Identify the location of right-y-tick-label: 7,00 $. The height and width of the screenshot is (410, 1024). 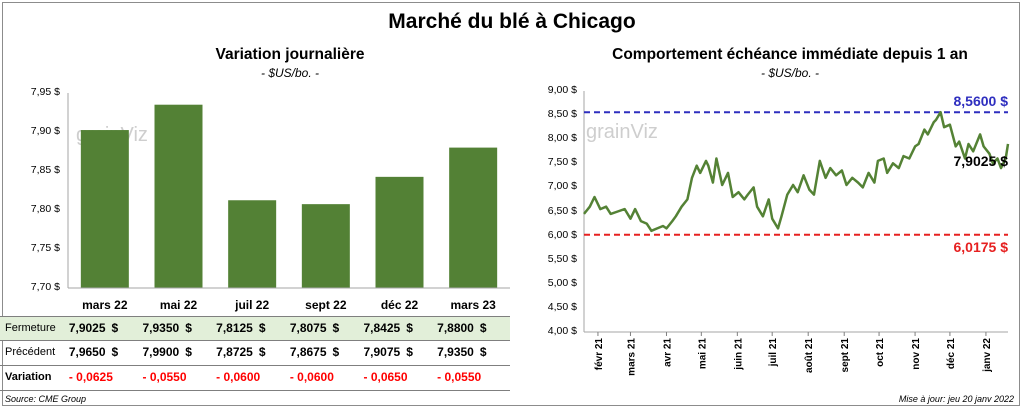
(562, 186).